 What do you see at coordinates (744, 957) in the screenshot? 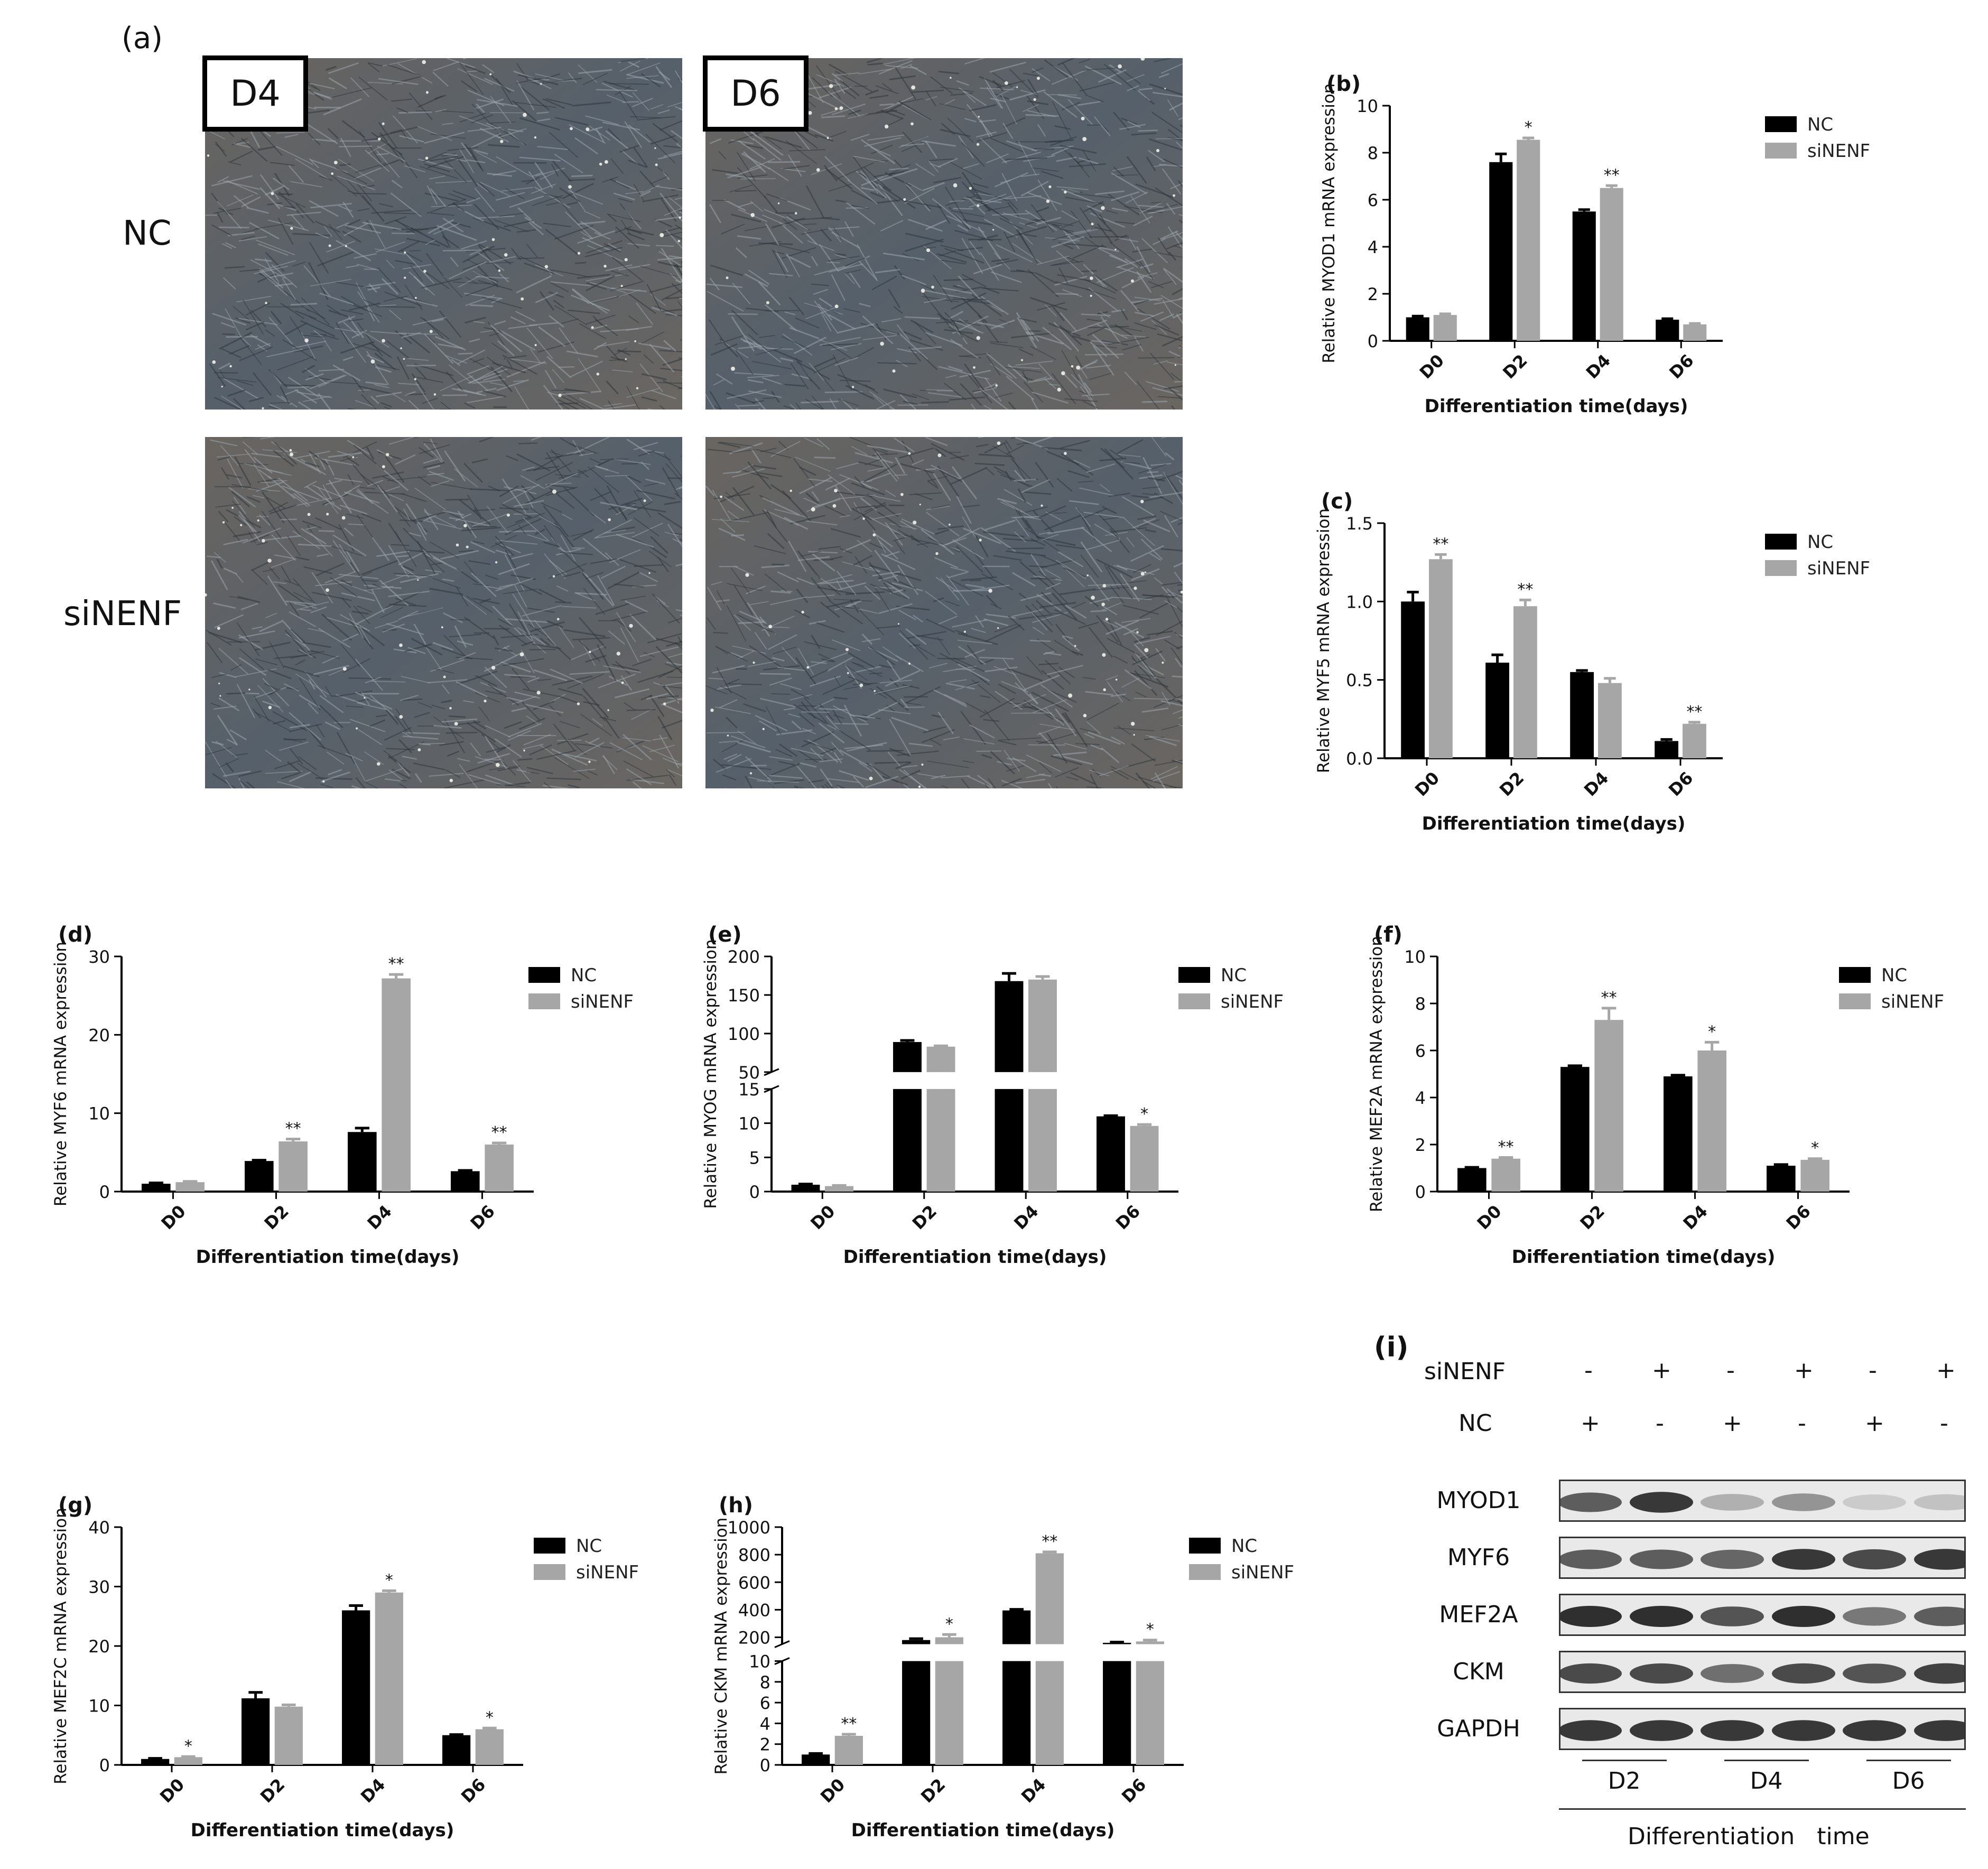
I see `y-tick-label: 200` at bounding box center [744, 957].